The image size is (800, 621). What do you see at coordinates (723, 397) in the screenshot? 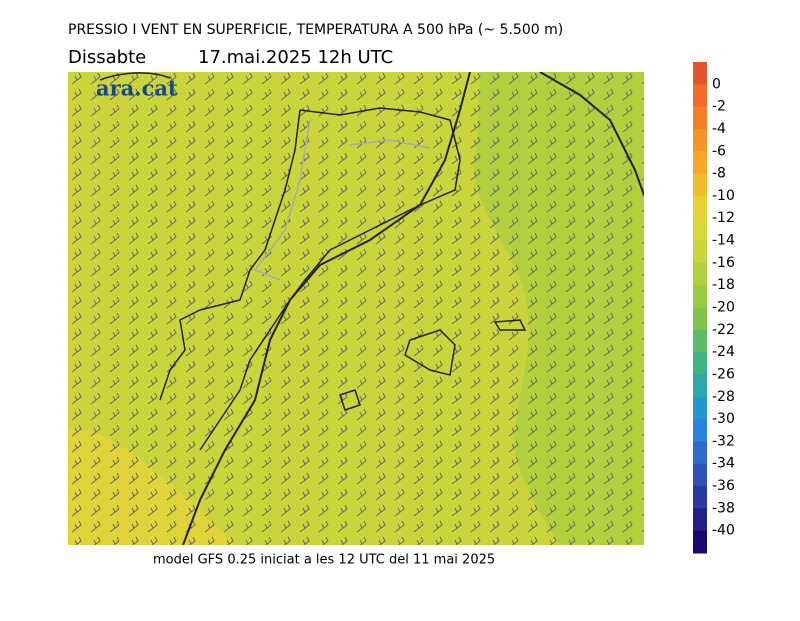
I see `colorbar-label: -28` at bounding box center [723, 397].